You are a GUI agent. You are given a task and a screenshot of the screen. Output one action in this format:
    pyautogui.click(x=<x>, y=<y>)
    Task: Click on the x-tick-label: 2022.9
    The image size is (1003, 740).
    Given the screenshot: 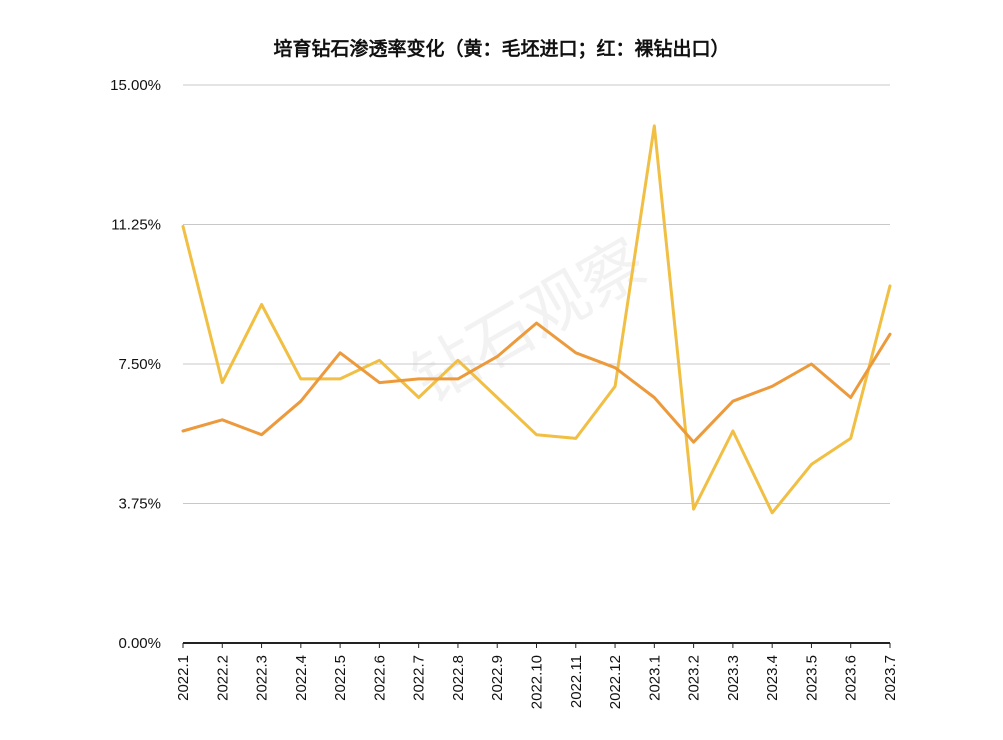 What is the action you would take?
    pyautogui.click(x=497, y=678)
    